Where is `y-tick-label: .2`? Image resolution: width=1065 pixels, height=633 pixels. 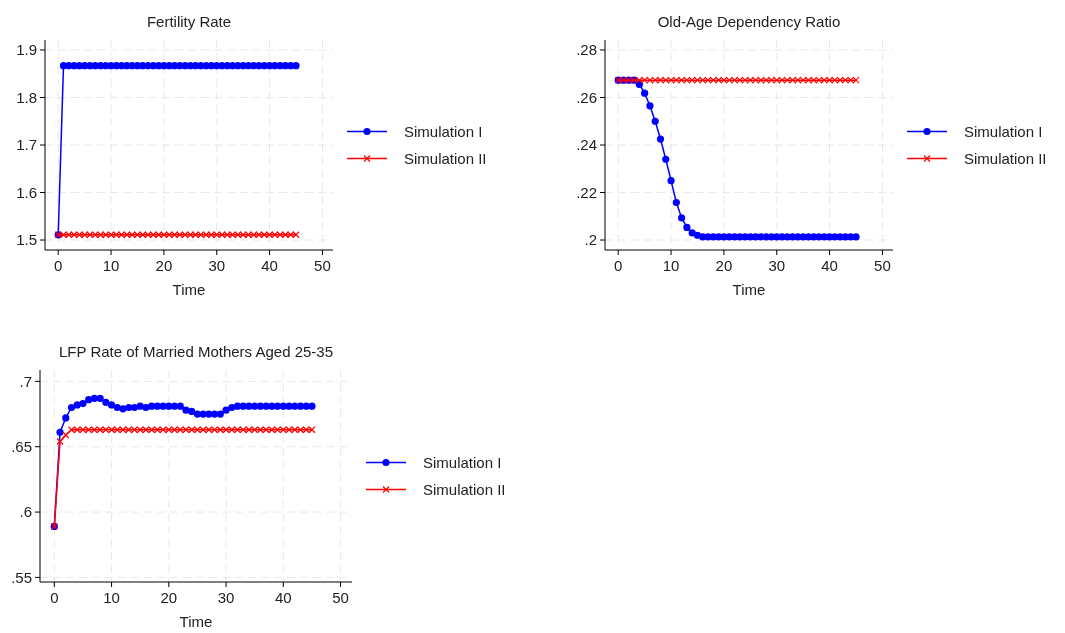 y-tick-label: .2 is located at coordinates (590, 240).